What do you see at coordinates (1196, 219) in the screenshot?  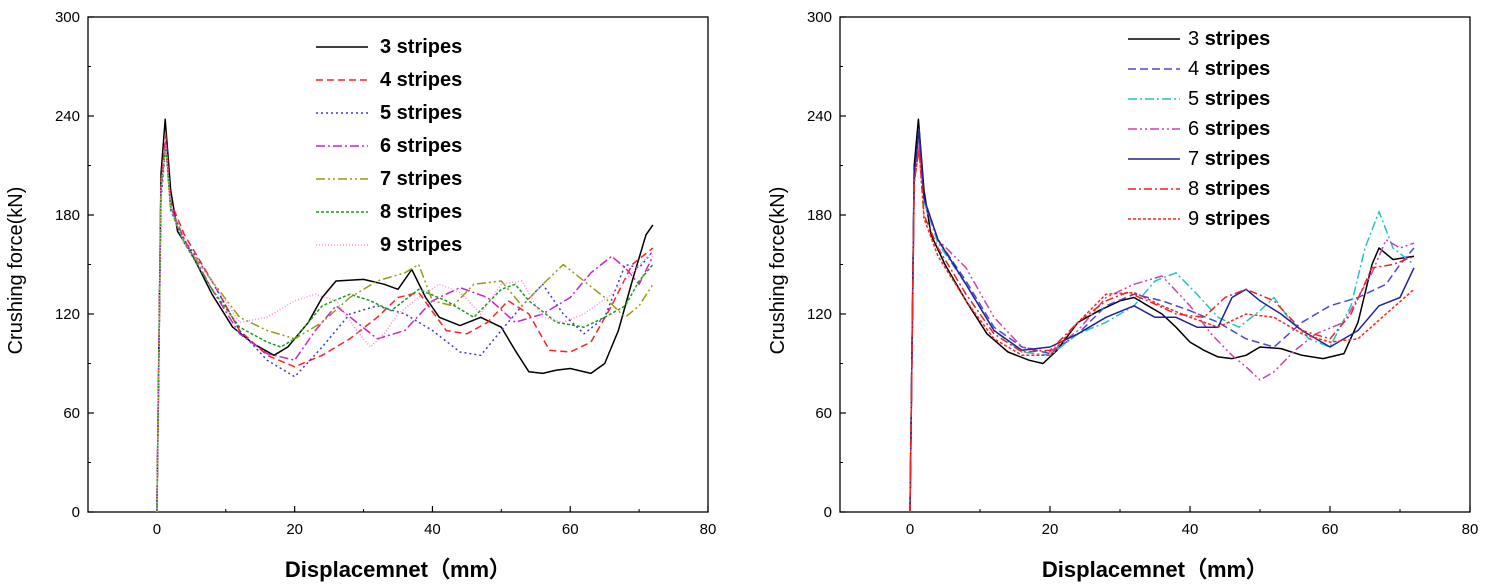 I see `legend-label-number: 9` at bounding box center [1196, 219].